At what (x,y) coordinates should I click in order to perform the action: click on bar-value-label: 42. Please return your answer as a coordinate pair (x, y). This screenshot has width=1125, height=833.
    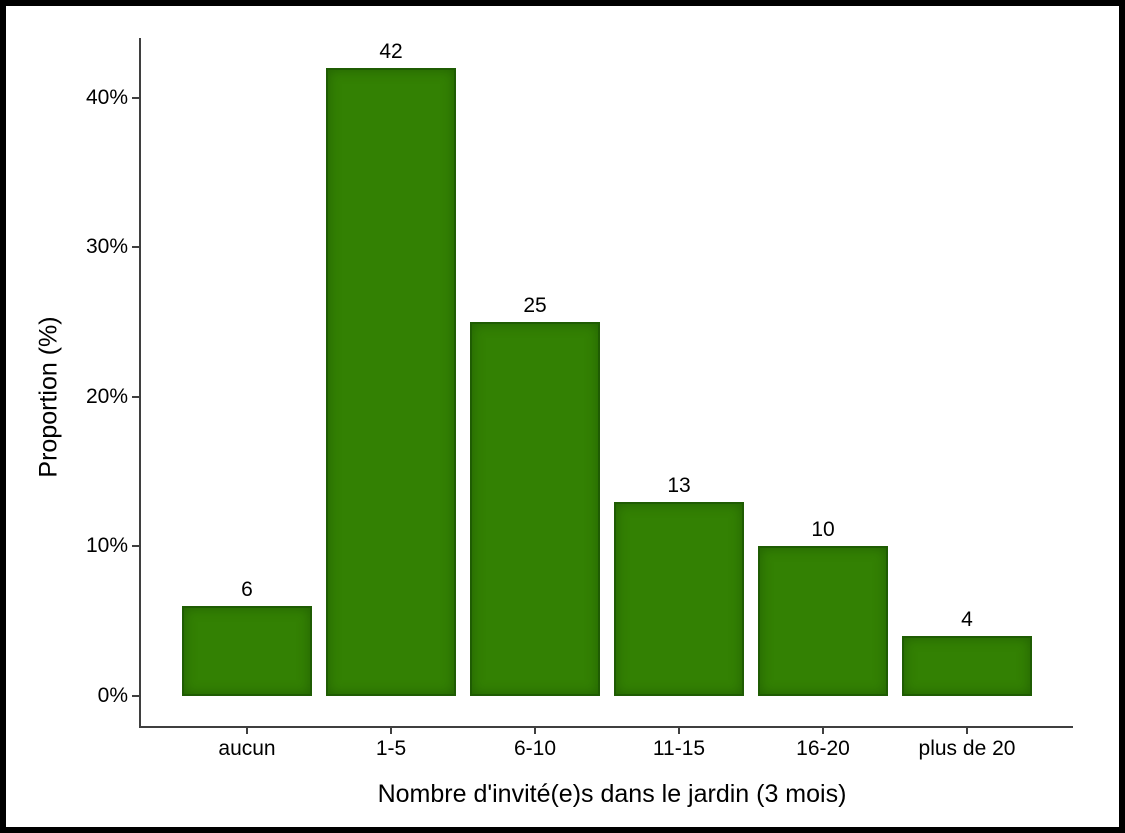
    Looking at the image, I should click on (391, 51).